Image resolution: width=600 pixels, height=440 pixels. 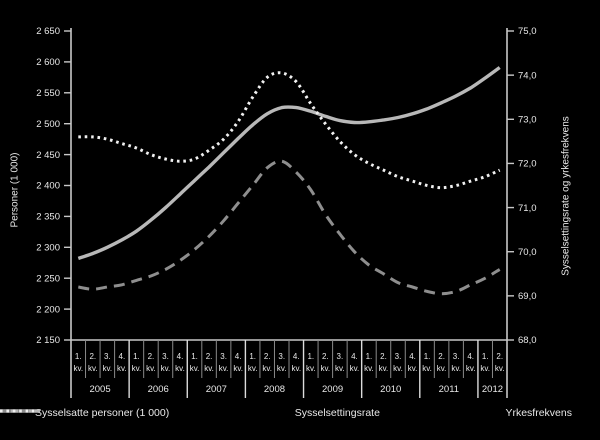 What do you see at coordinates (390, 389) in the screenshot?
I see `year-label: 2010` at bounding box center [390, 389].